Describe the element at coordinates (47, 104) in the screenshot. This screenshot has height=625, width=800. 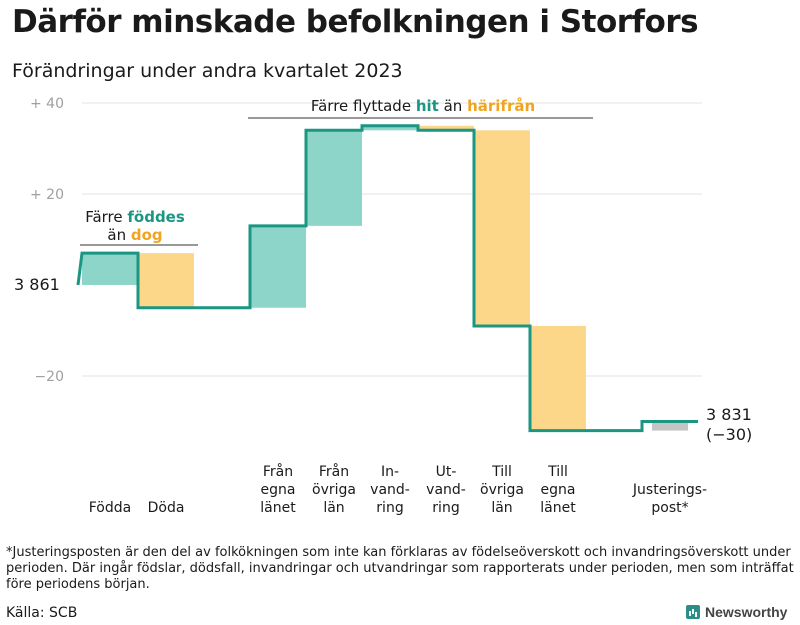
I see `y-tick-label: + 40` at that location.